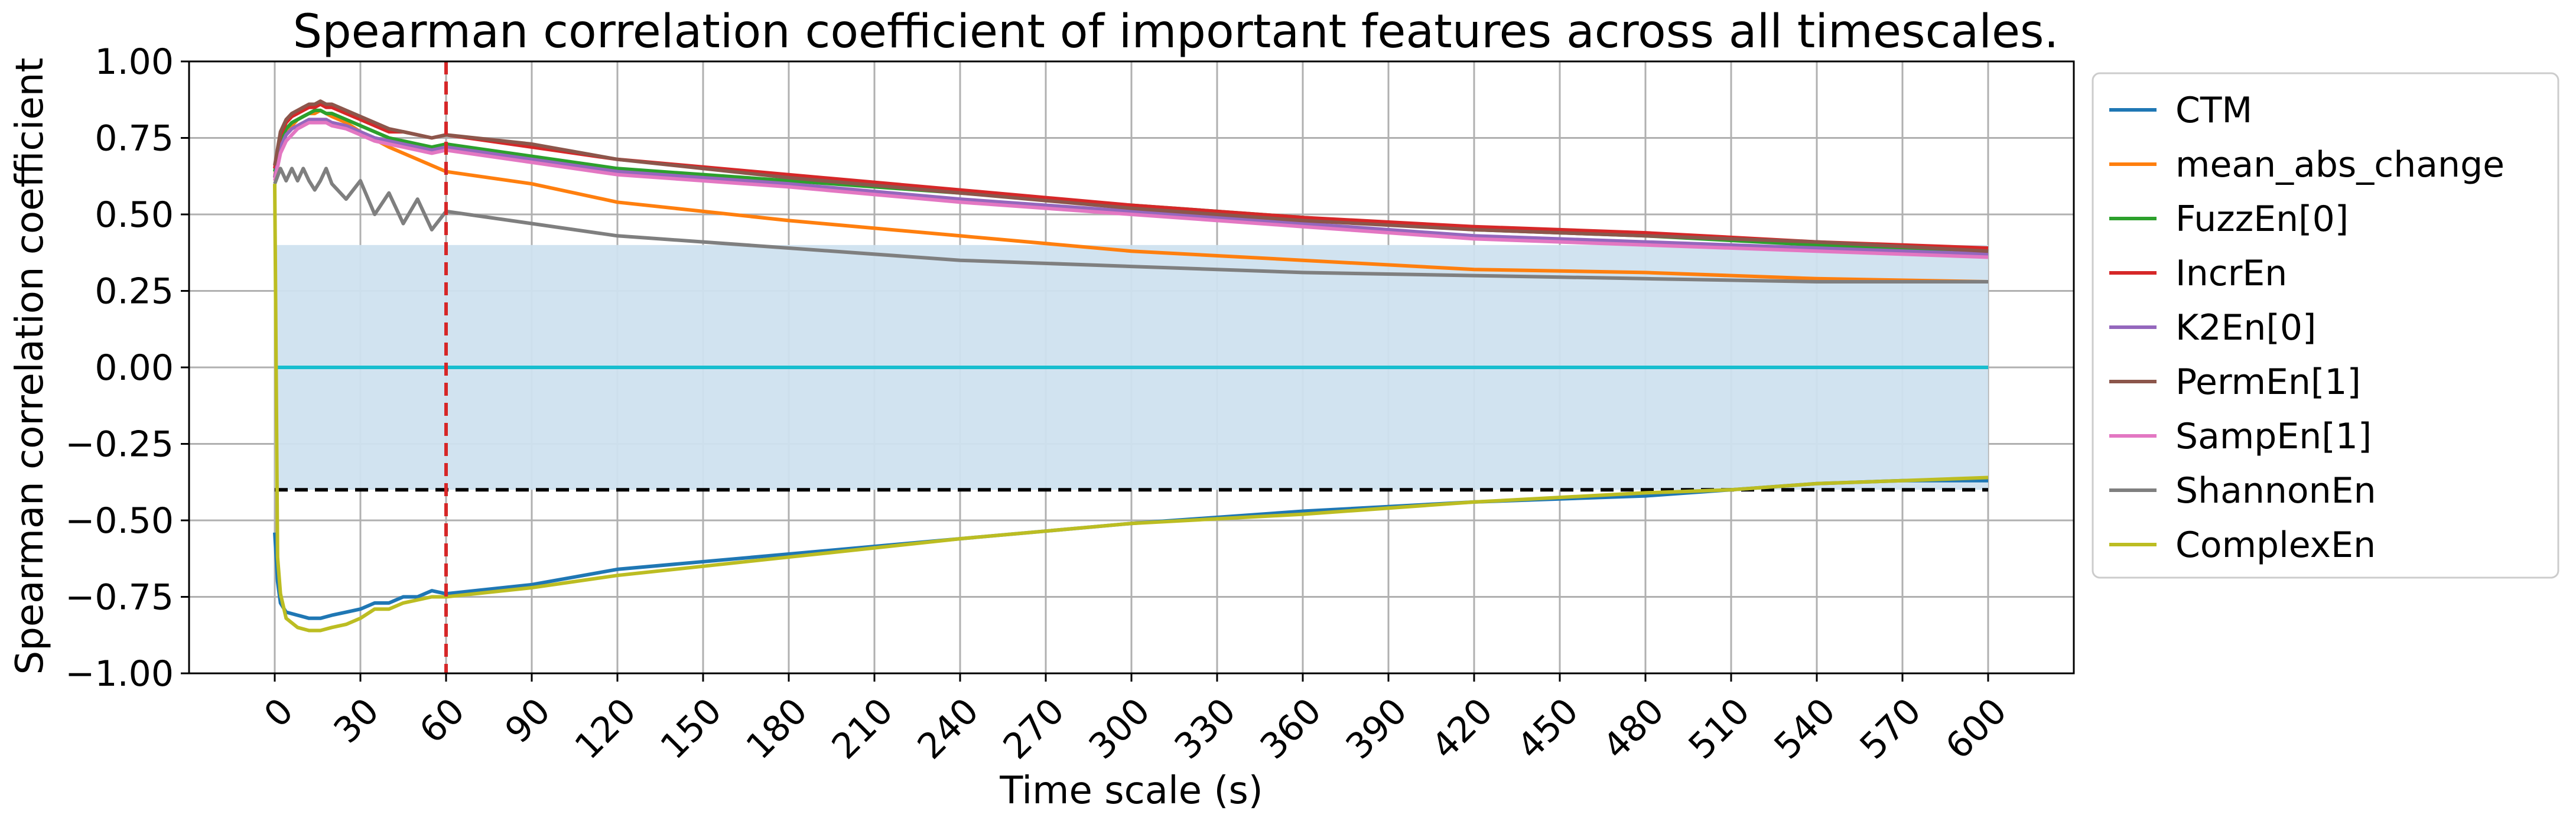 The height and width of the screenshot is (821, 2576). I want to click on x-tick-label: 270, so click(1034, 728).